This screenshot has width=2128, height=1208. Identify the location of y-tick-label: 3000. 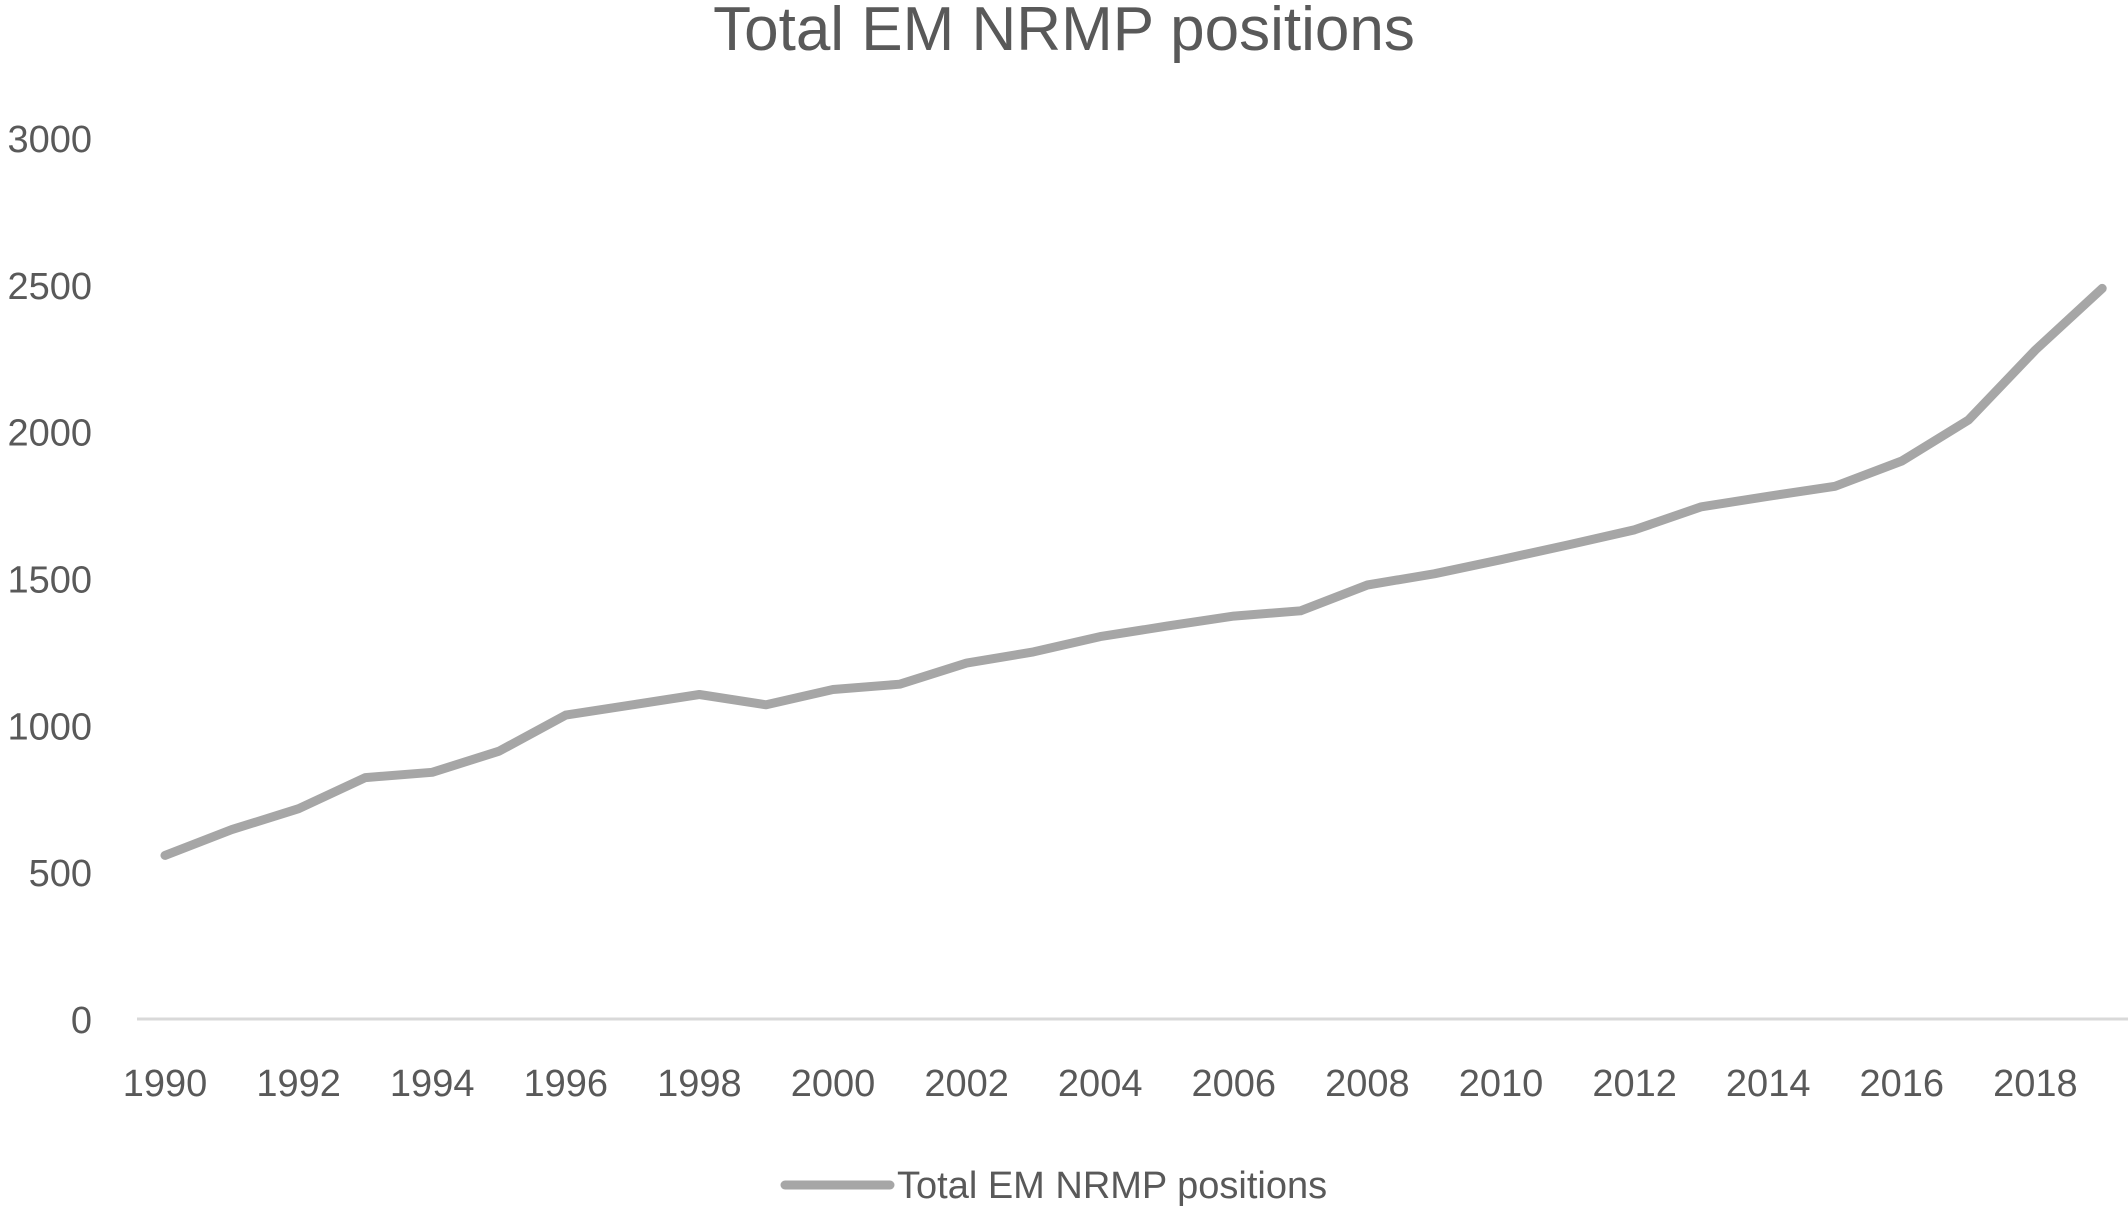
(49, 140).